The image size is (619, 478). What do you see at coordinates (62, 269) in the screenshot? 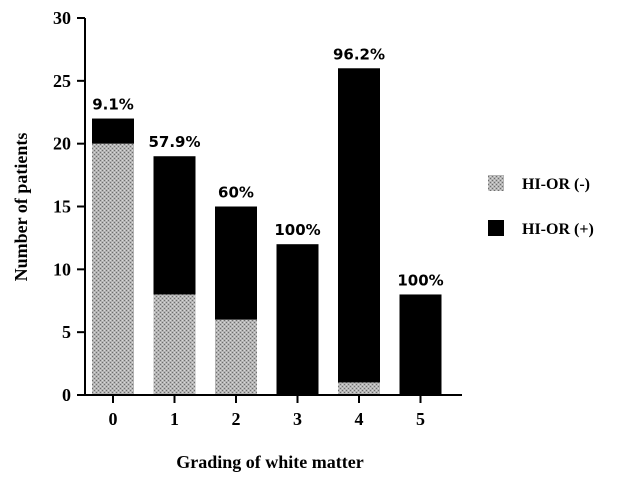
I see `y-tick-label: 10` at bounding box center [62, 269].